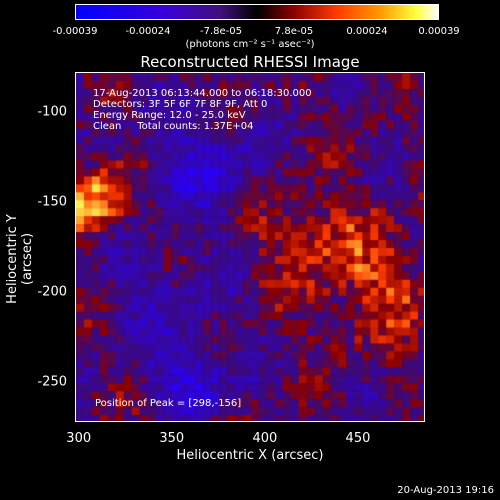 The image size is (500, 500). I want to click on y-axis-label: Heliocentric Y (arcsec), so click(20, 259).